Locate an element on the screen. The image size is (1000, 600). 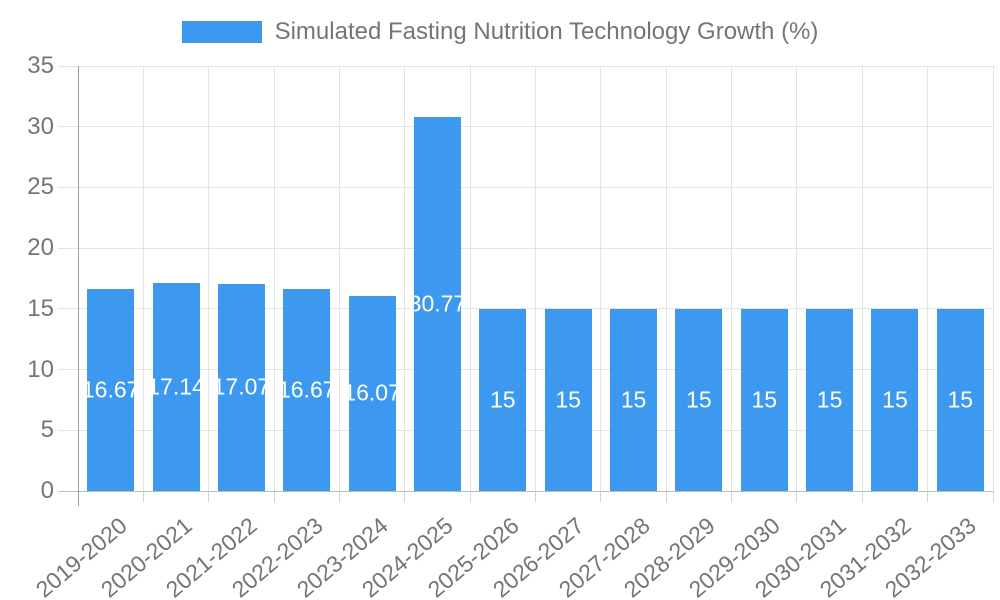
bar-2032-2033 is located at coordinates (960, 399).